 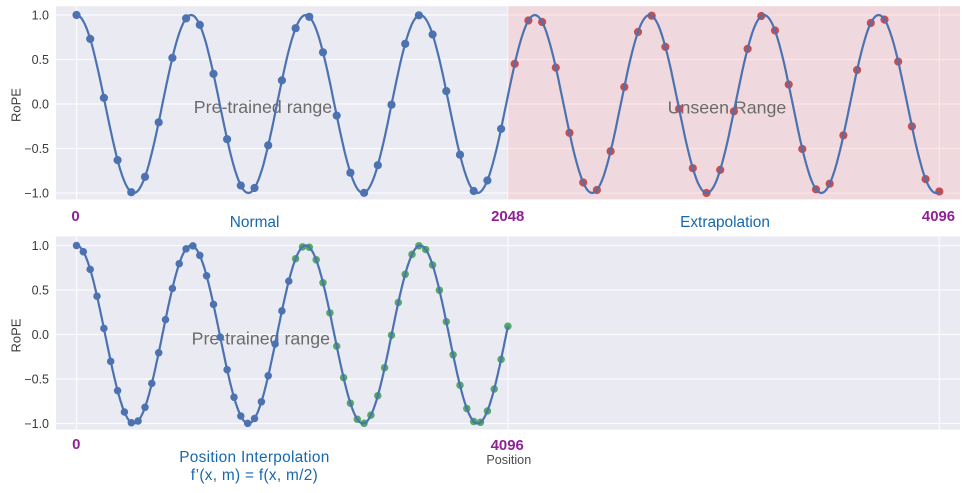 I want to click on svg-text: Position, so click(x=508, y=460).